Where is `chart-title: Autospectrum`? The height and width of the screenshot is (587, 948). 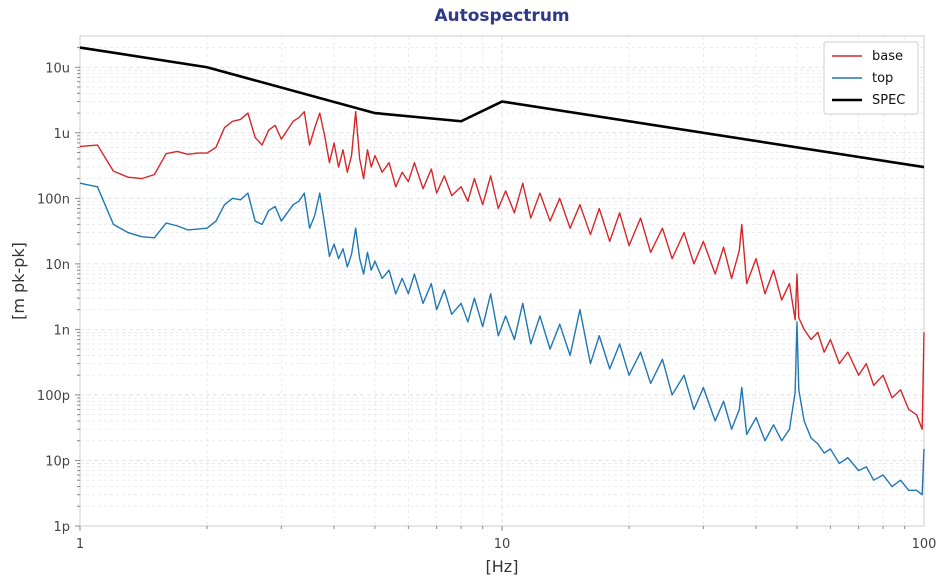 chart-title: Autospectrum is located at coordinates (502, 16).